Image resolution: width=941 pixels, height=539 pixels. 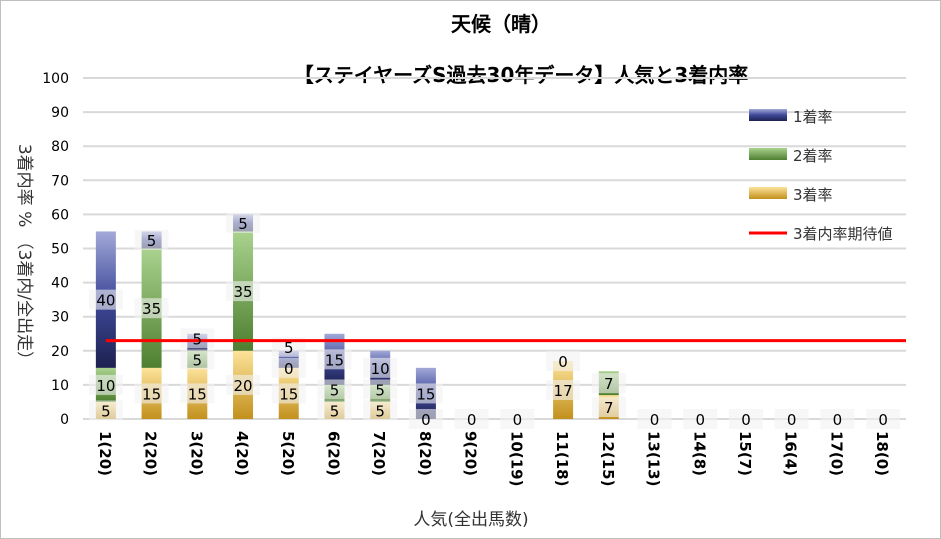 What do you see at coordinates (882, 453) in the screenshot?
I see `x-tick-label: 18(0)` at bounding box center [882, 453].